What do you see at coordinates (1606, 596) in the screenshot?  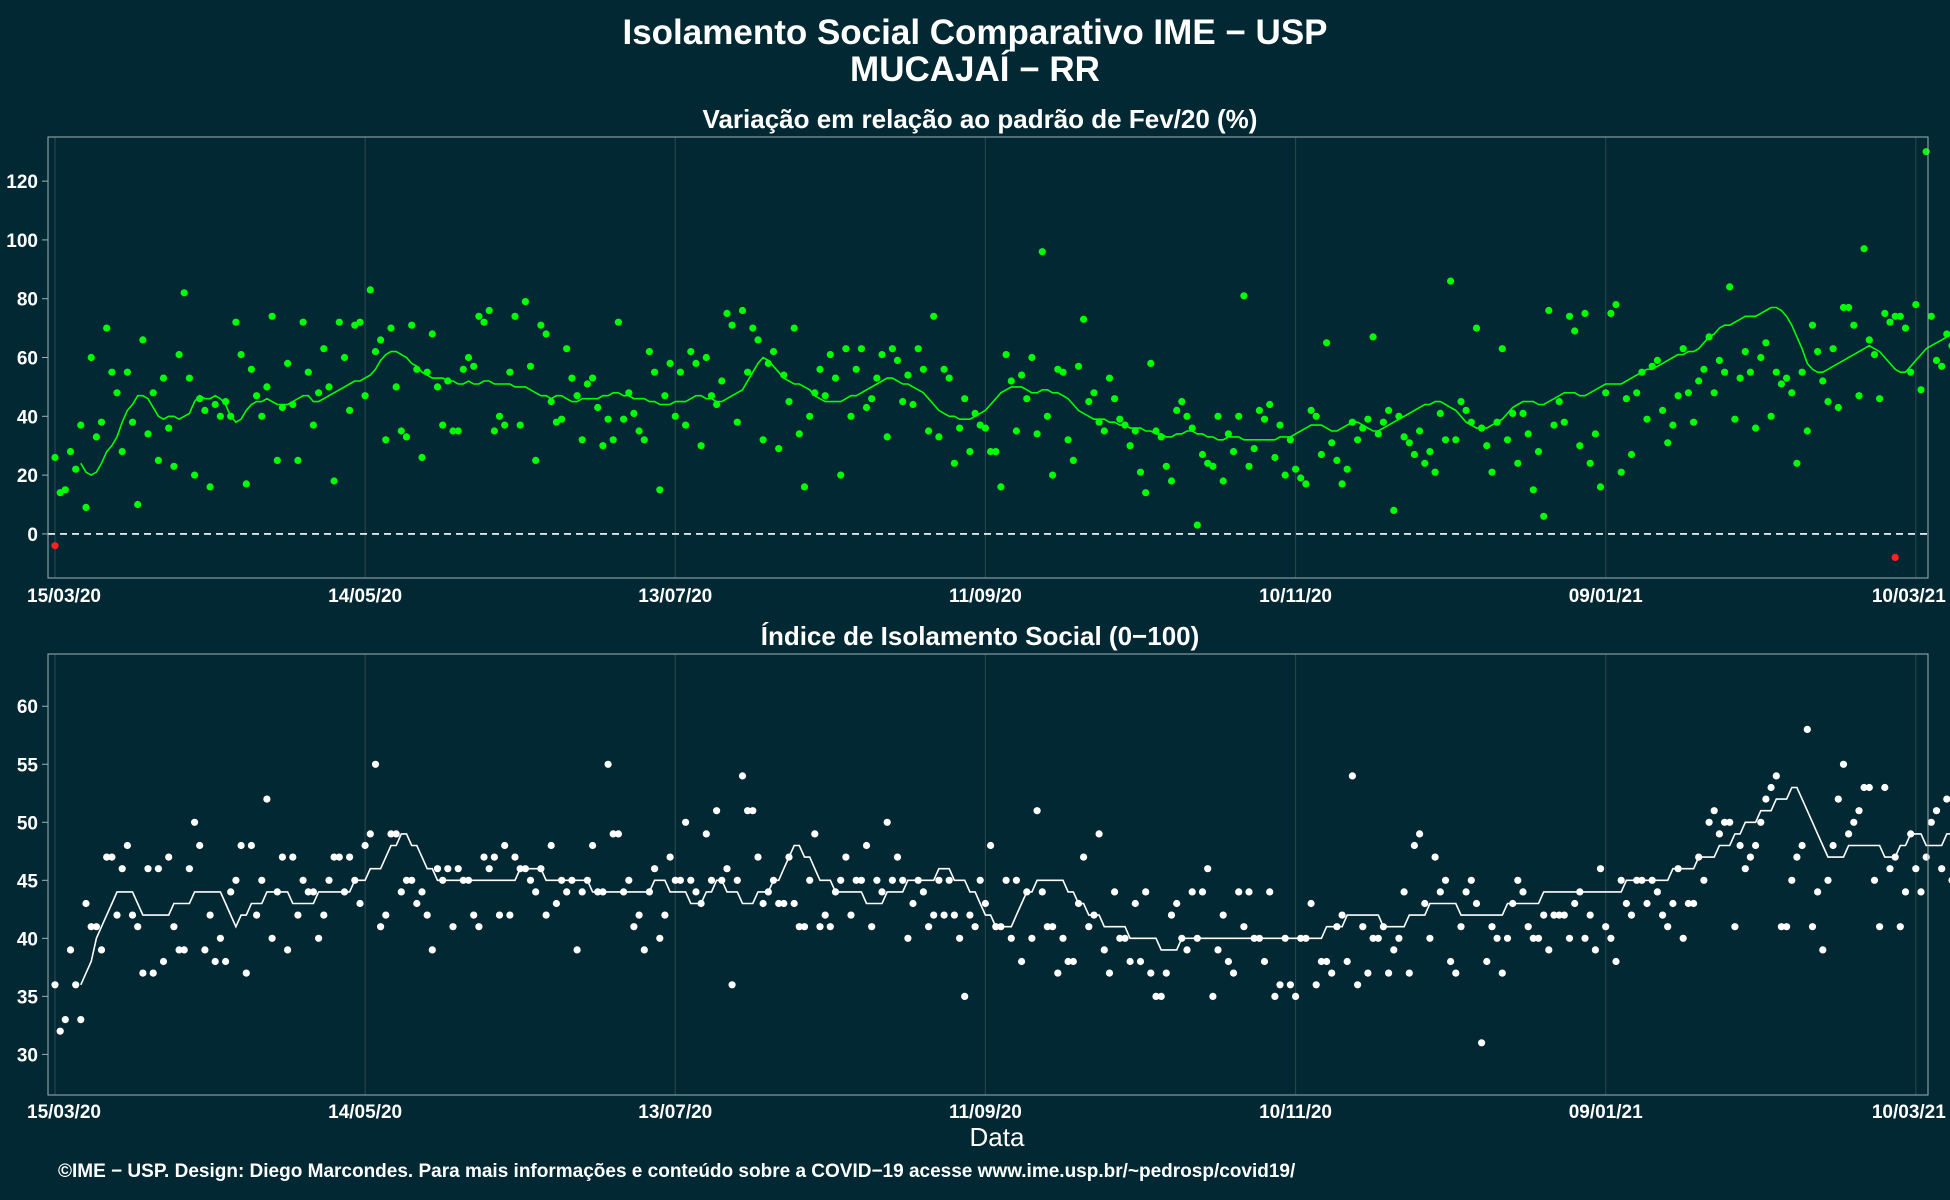 I see `x-tick-label: 09/01/21` at bounding box center [1606, 596].